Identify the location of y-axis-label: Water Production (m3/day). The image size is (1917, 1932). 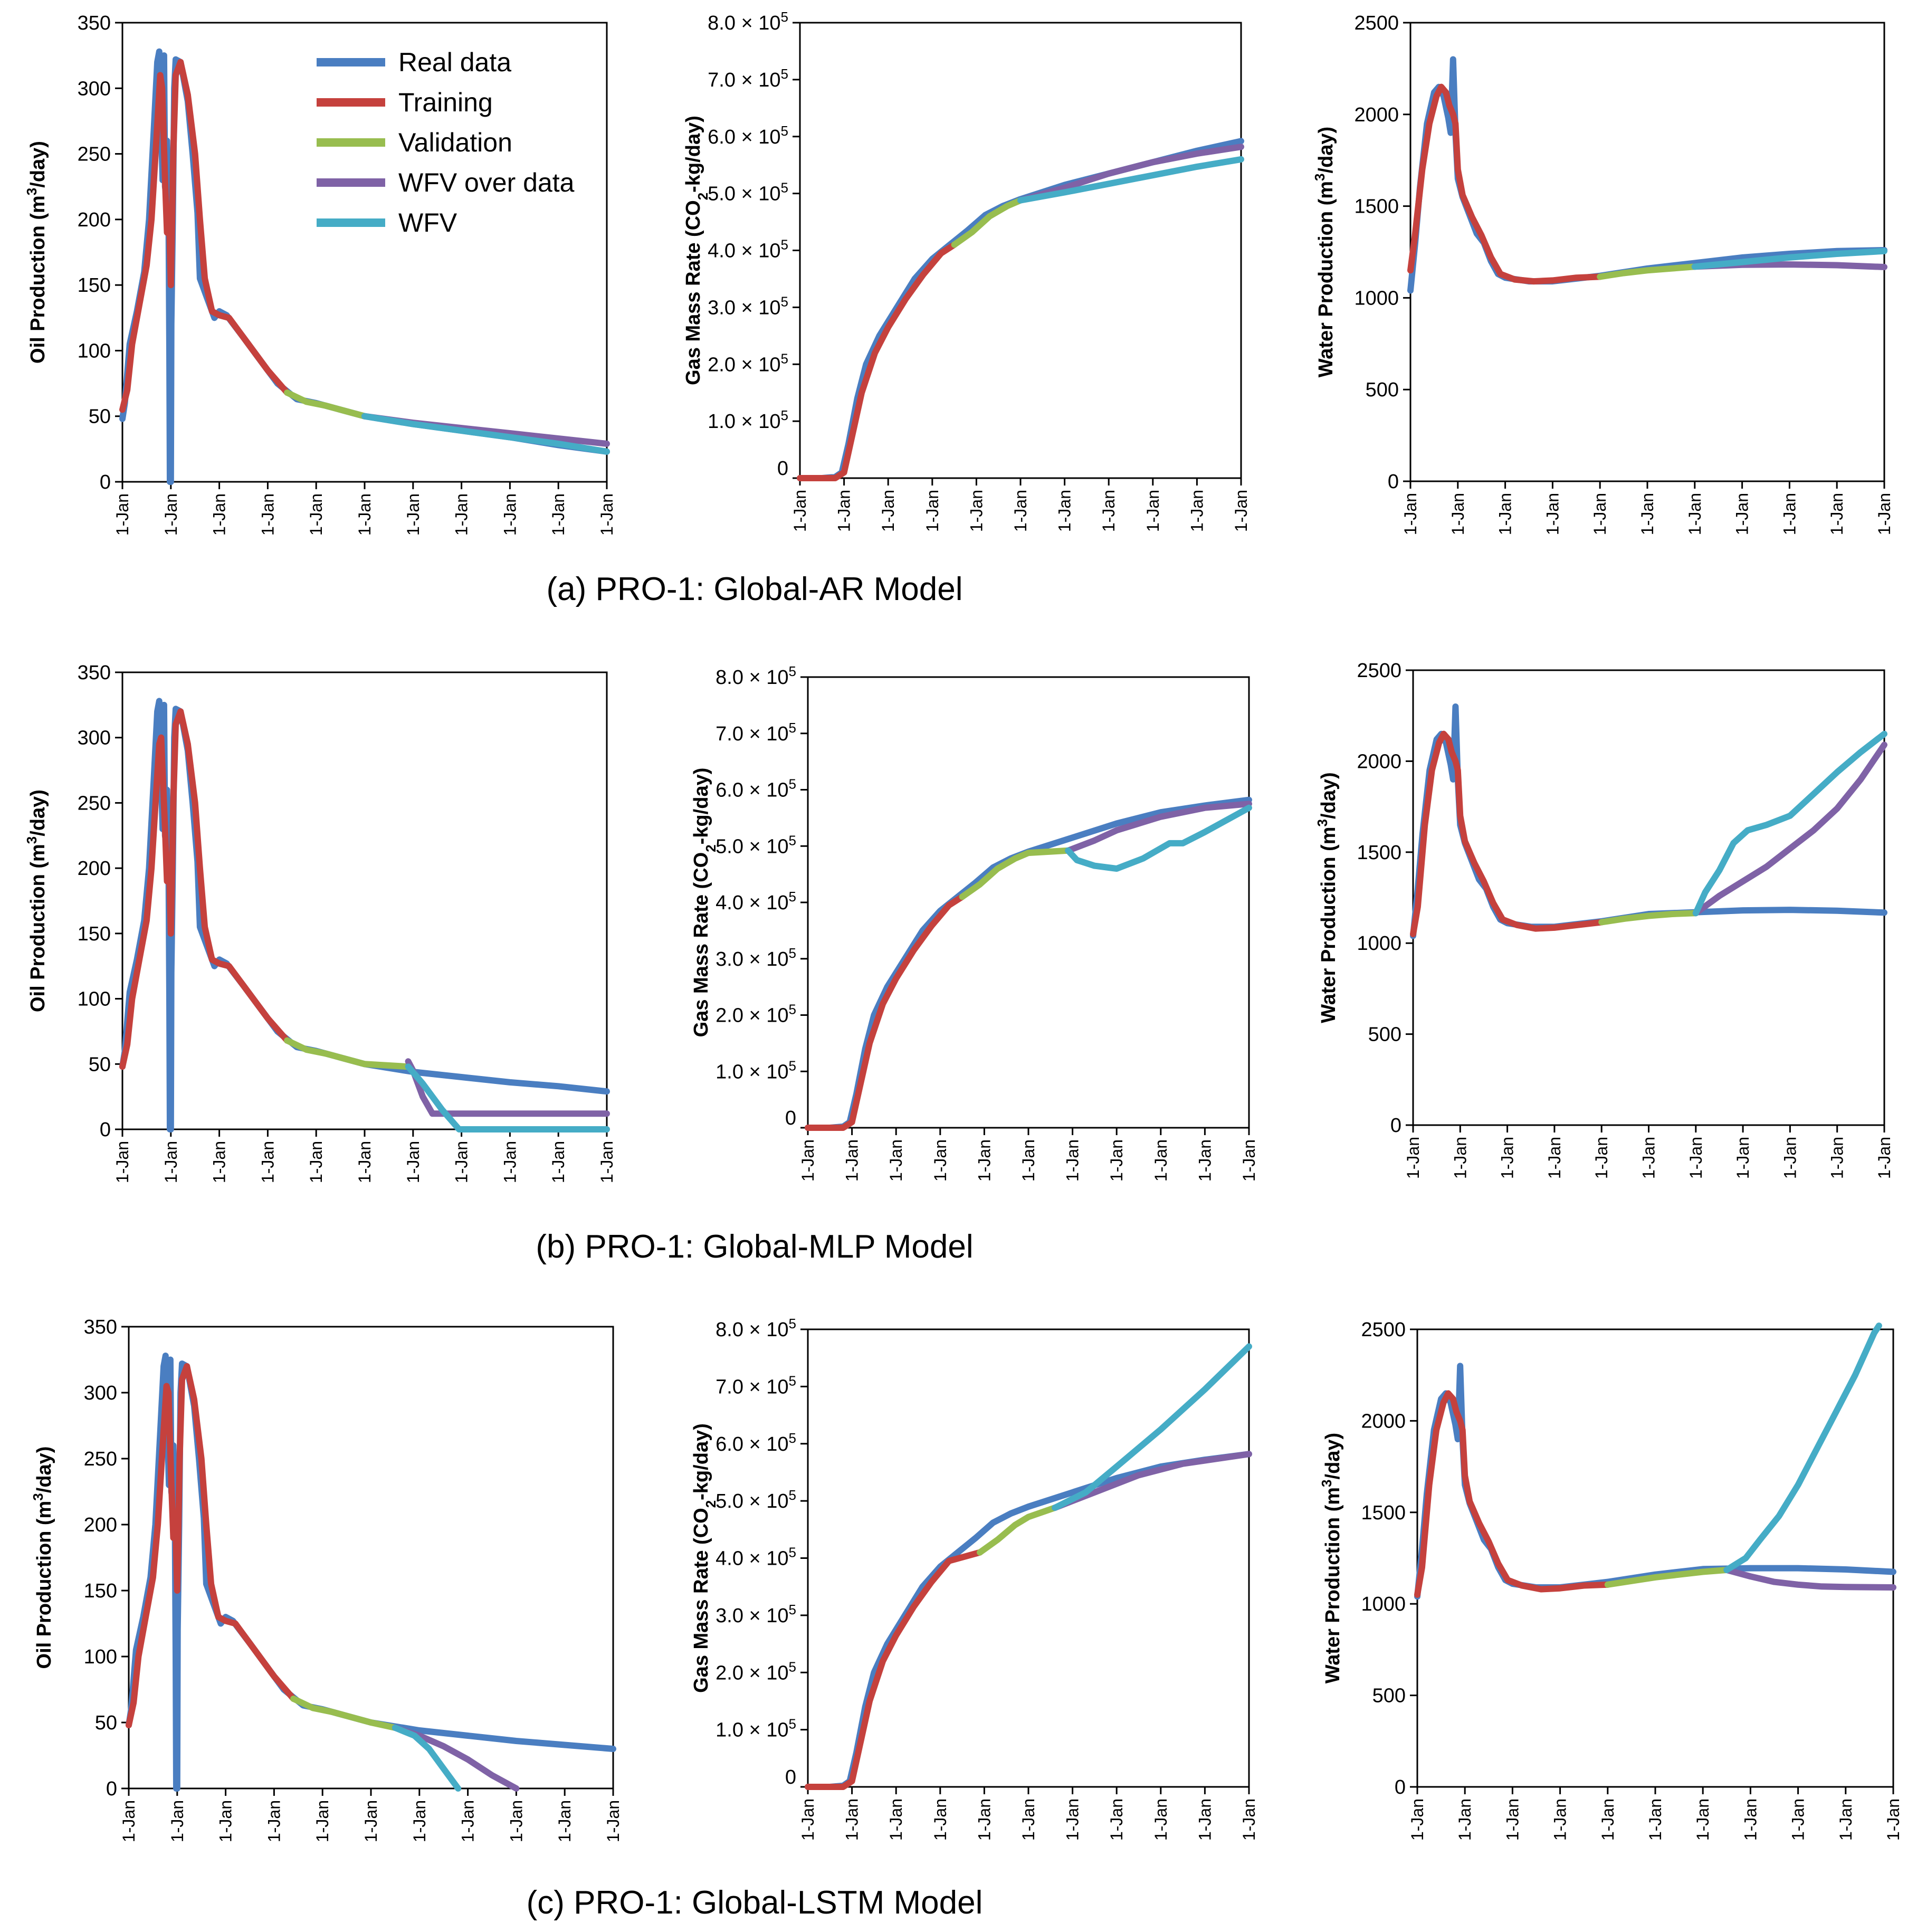
(1331, 1558).